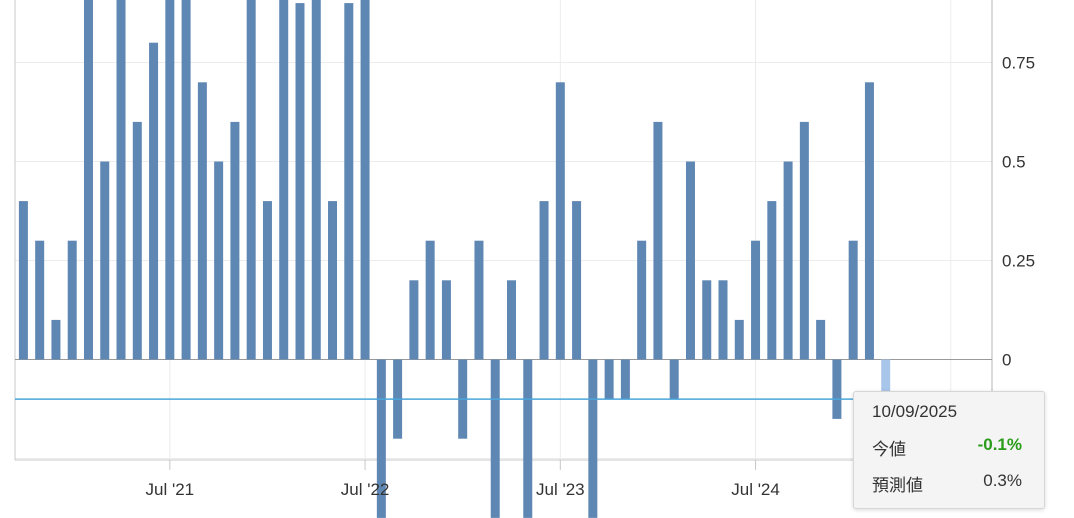  Describe the element at coordinates (1018, 261) in the screenshot. I see `y-tick-label: 0.25` at that location.